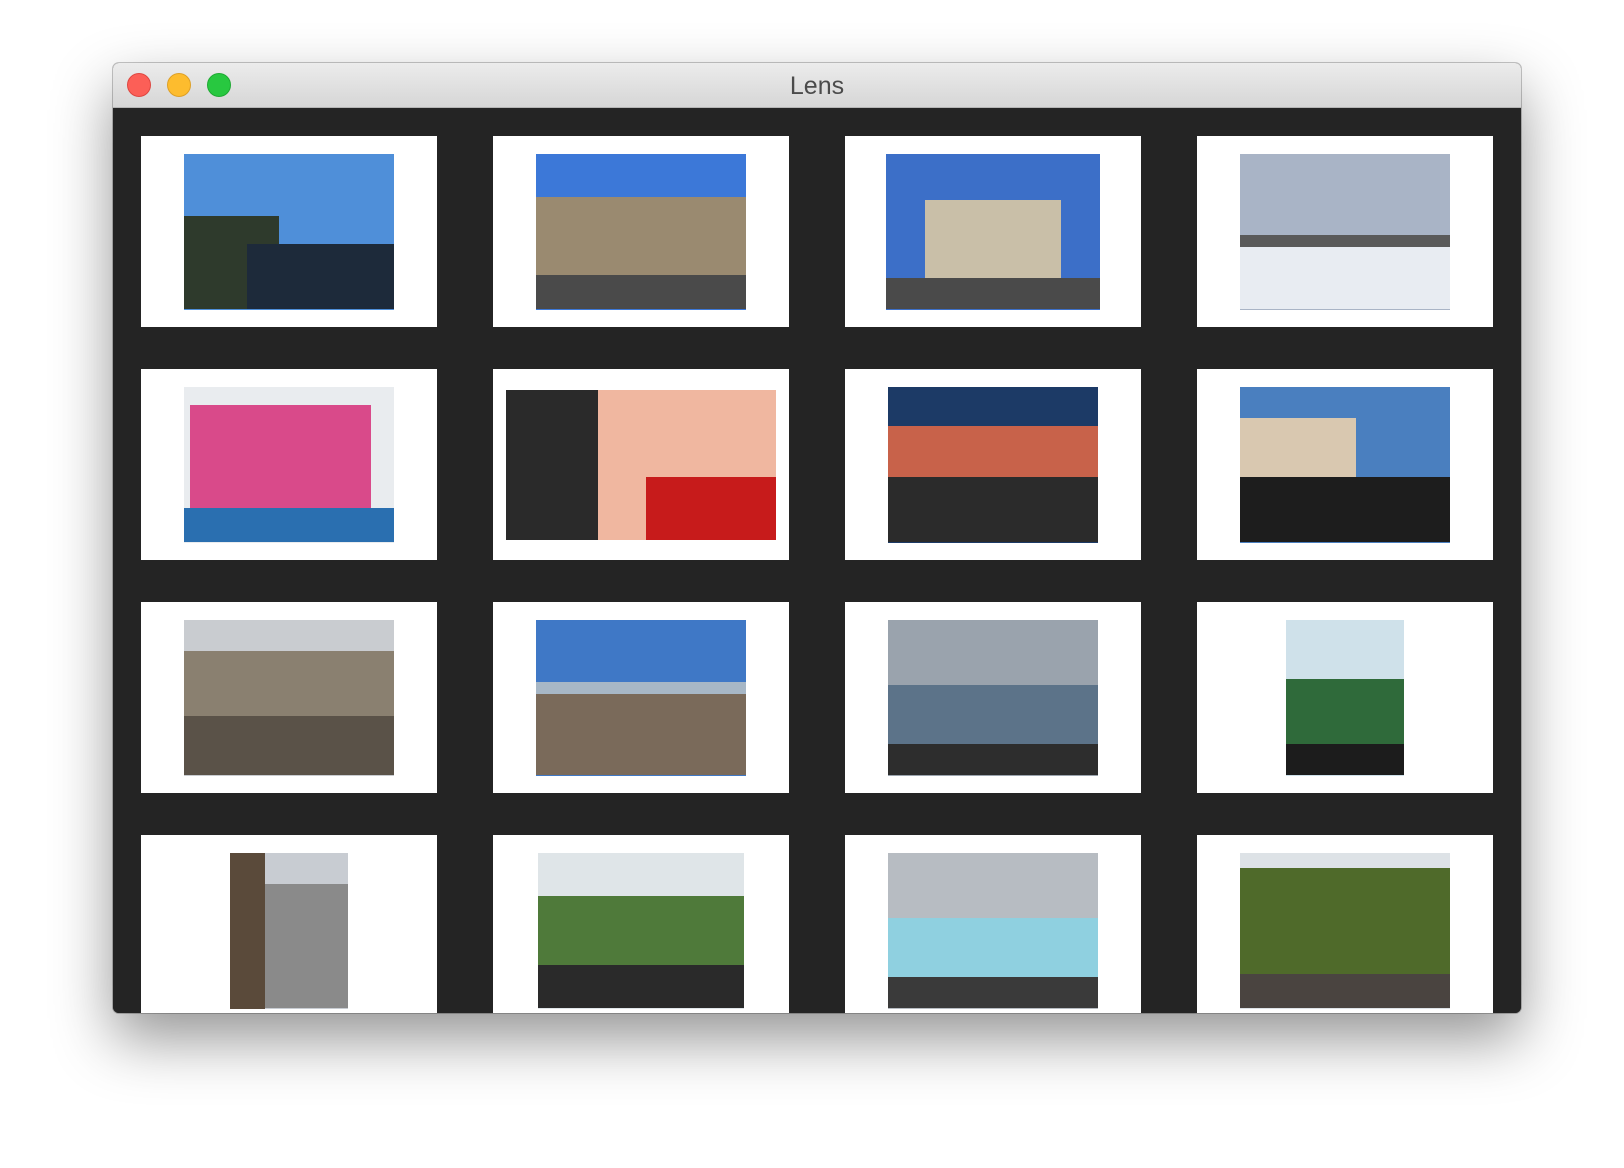 The image size is (1624, 1168). I want to click on minimize-button, so click(179, 85).